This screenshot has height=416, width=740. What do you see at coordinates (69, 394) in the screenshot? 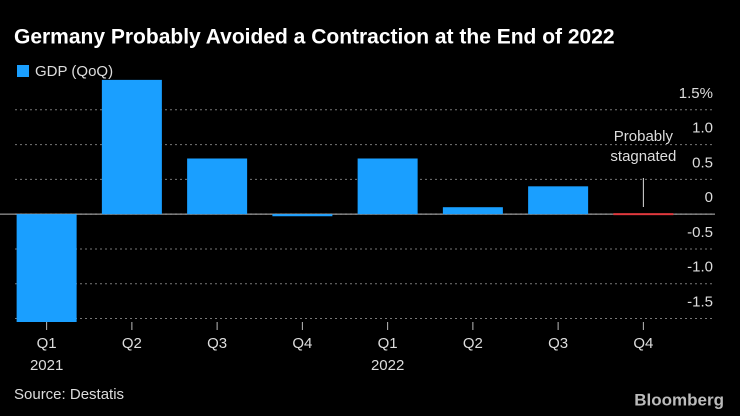
I see `source: Source: Destatis` at bounding box center [69, 394].